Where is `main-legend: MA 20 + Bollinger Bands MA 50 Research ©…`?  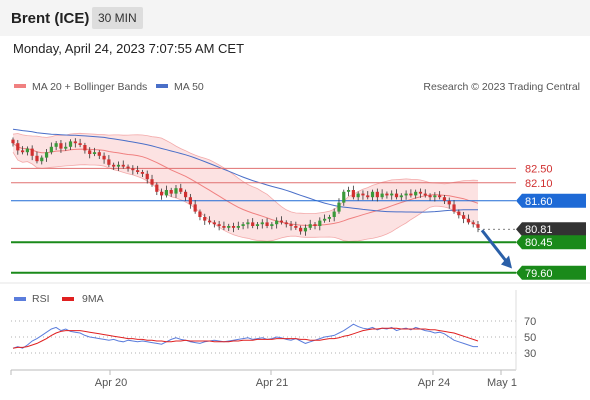 main-legend: MA 20 + Bollinger Bands MA 50 Research ©… is located at coordinates (297, 87).